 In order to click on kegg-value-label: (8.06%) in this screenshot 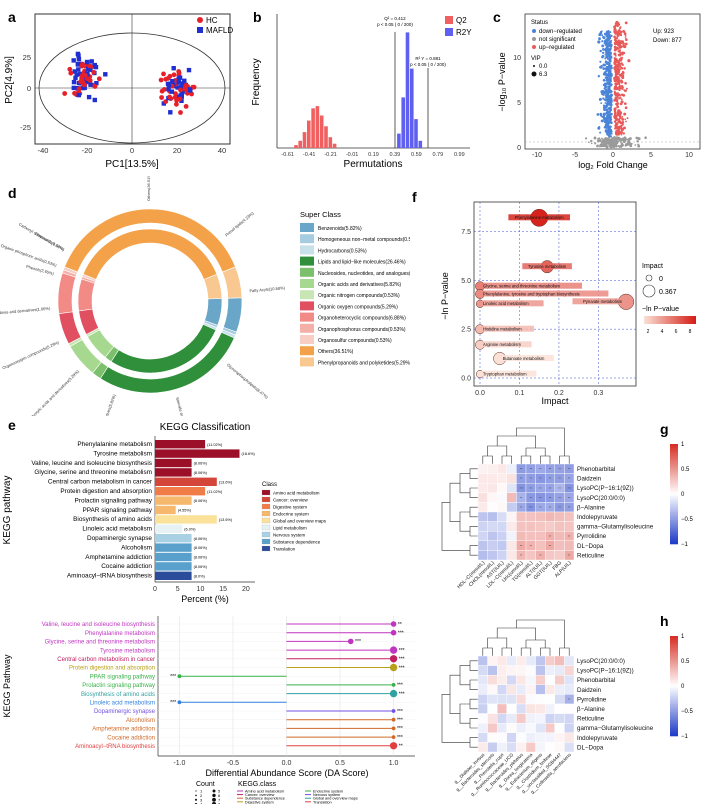, I will do `click(201, 473)`.